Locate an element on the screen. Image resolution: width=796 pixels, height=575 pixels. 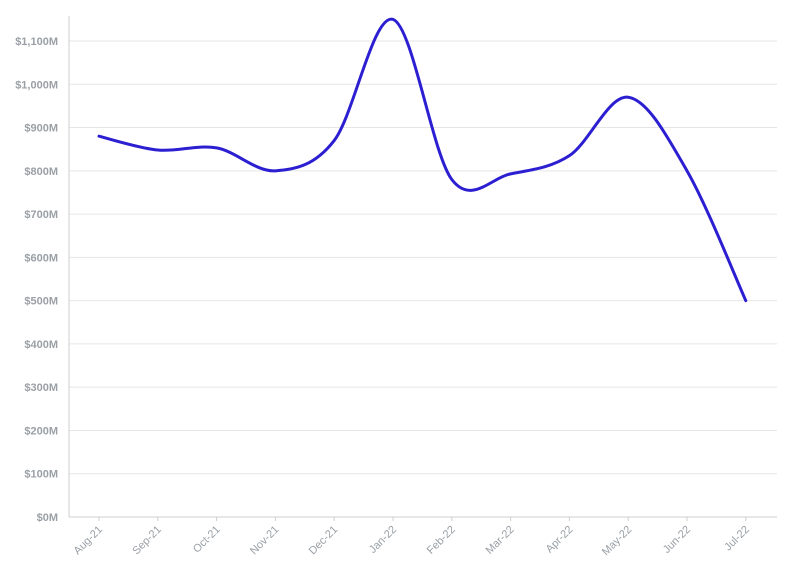
y-tick-label: $500M is located at coordinates (41, 302).